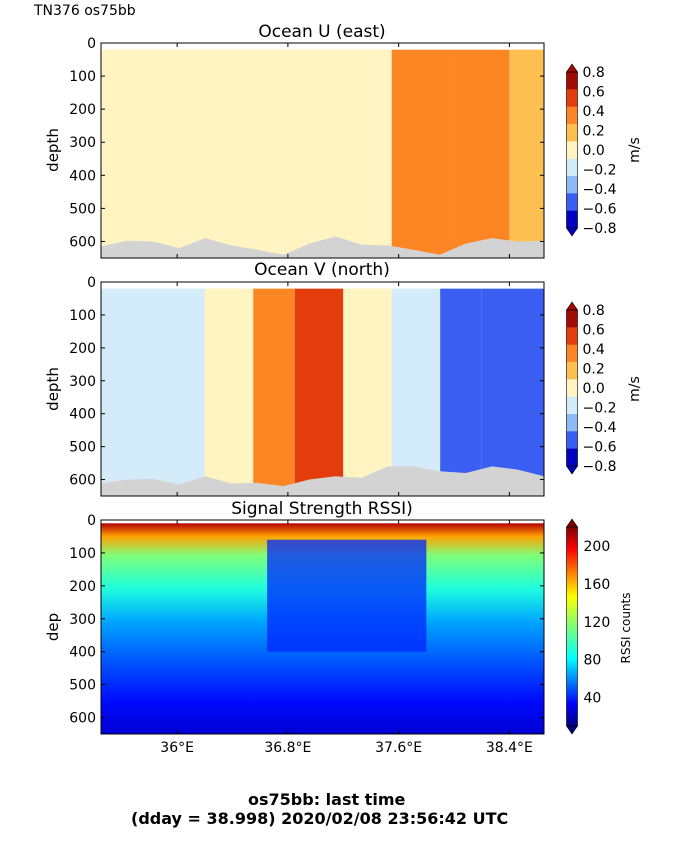  Describe the element at coordinates (53, 389) in the screenshot. I see `y-axis-label: depth` at that location.